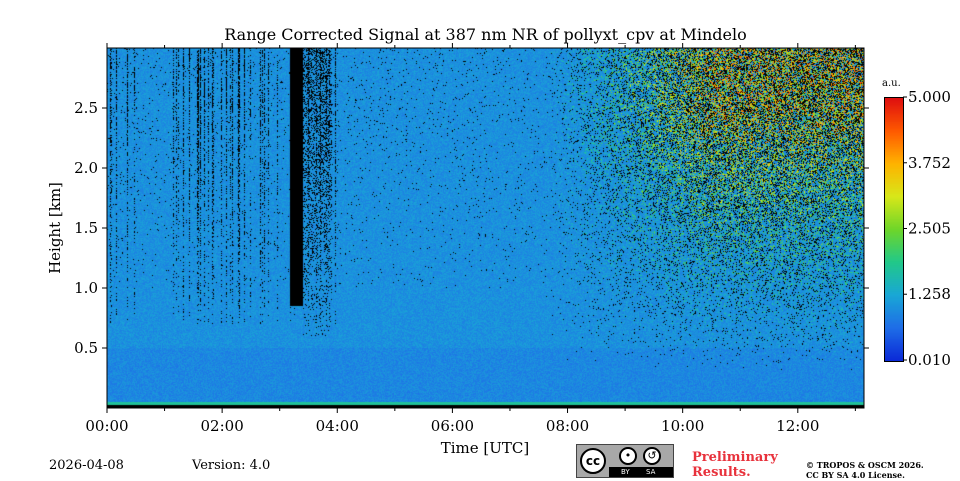 This screenshot has height=481, width=960. Describe the element at coordinates (452, 426) in the screenshot. I see `x-tick-label: 06:00` at that location.